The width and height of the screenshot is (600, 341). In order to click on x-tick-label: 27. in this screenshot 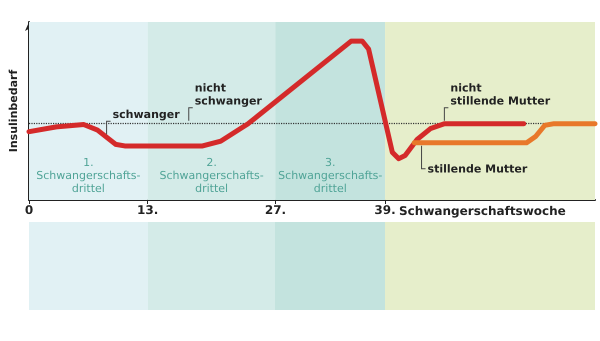, I will do `click(275, 210)`.